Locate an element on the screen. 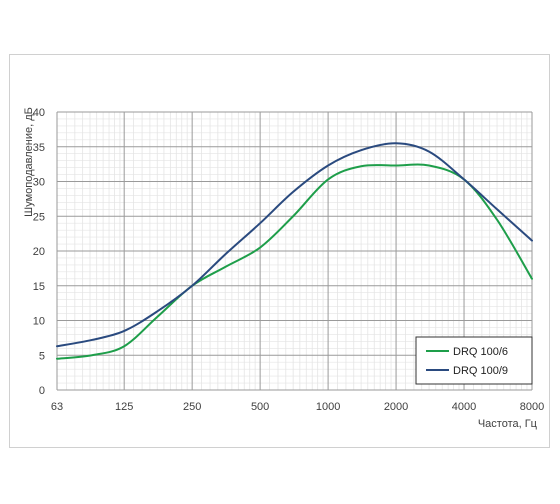  y-tick-label: 20 is located at coordinates (39, 252).